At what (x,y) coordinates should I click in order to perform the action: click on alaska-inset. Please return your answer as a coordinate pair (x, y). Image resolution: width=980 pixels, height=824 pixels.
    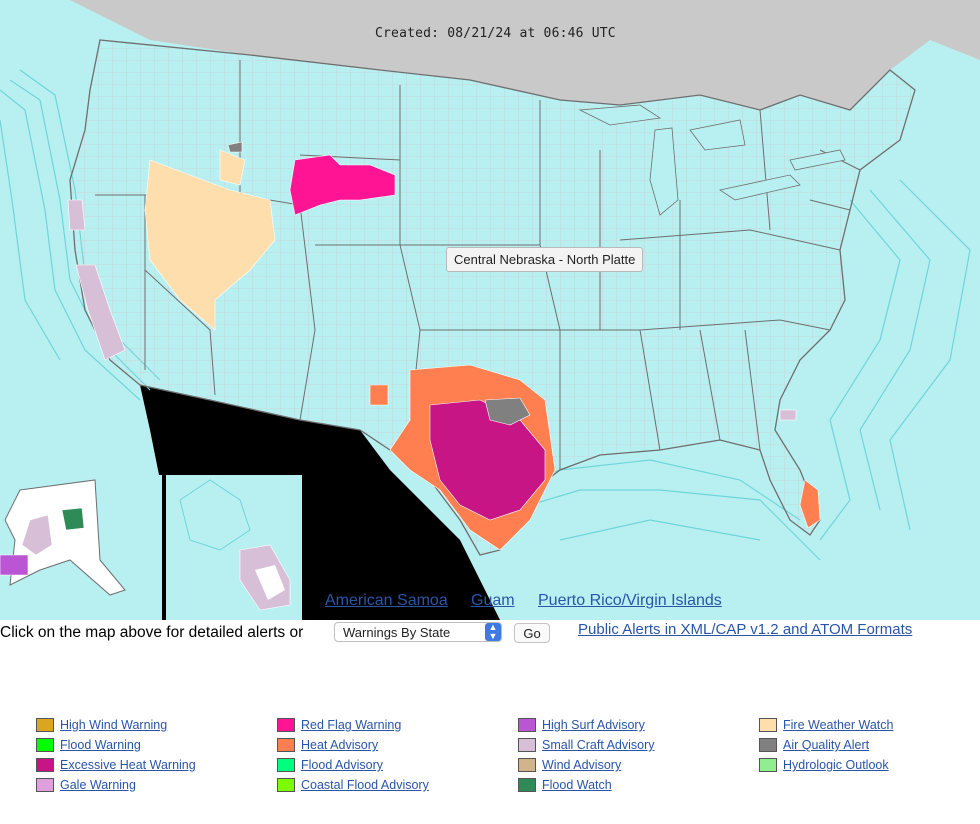
    Looking at the image, I should click on (81, 547).